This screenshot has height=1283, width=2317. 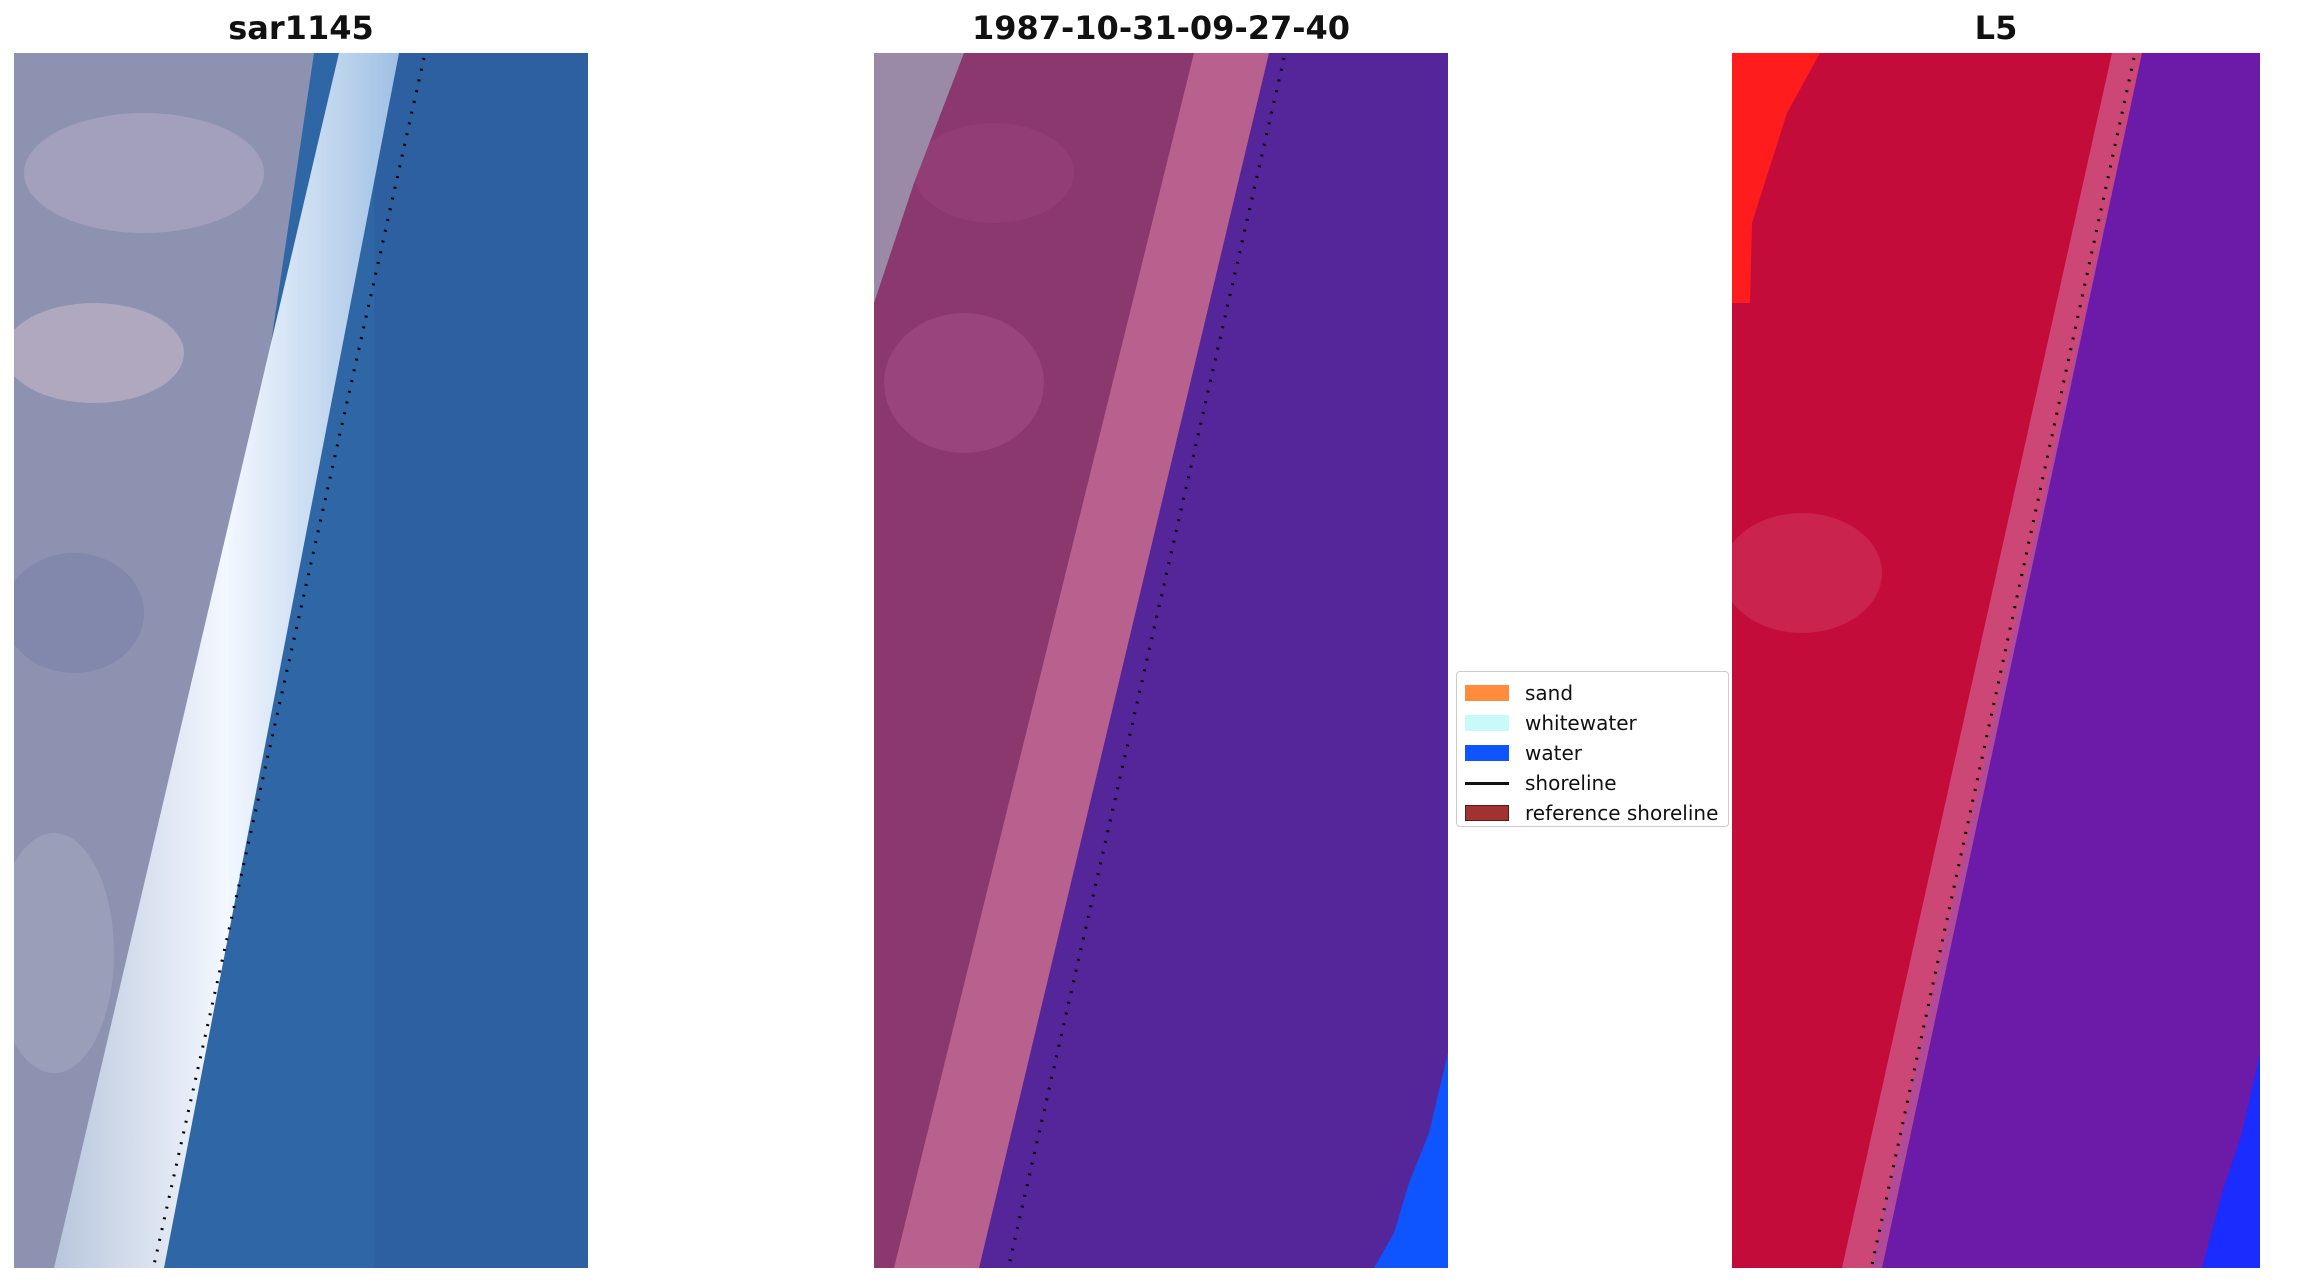 I want to click on l5-land-patch, so click(x=1807, y=573).